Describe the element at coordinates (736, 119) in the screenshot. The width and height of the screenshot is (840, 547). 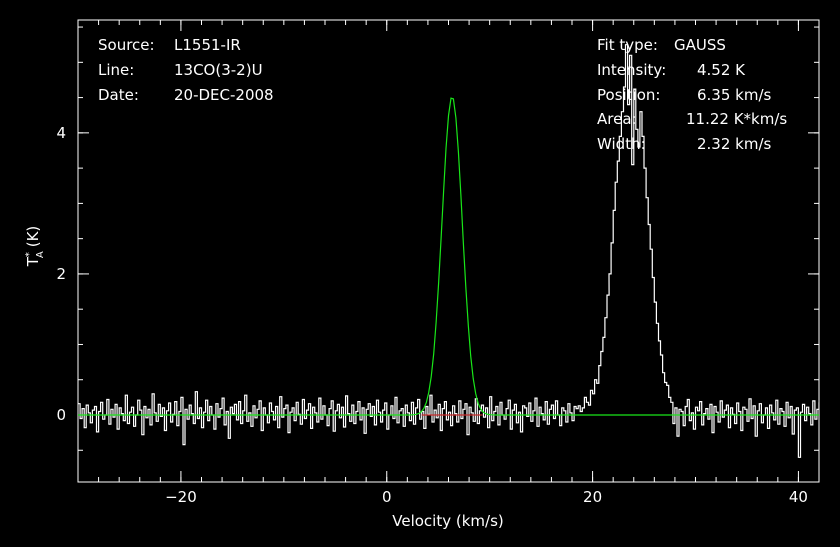
I see `info-right-value: 11.22 K*km/s` at that location.